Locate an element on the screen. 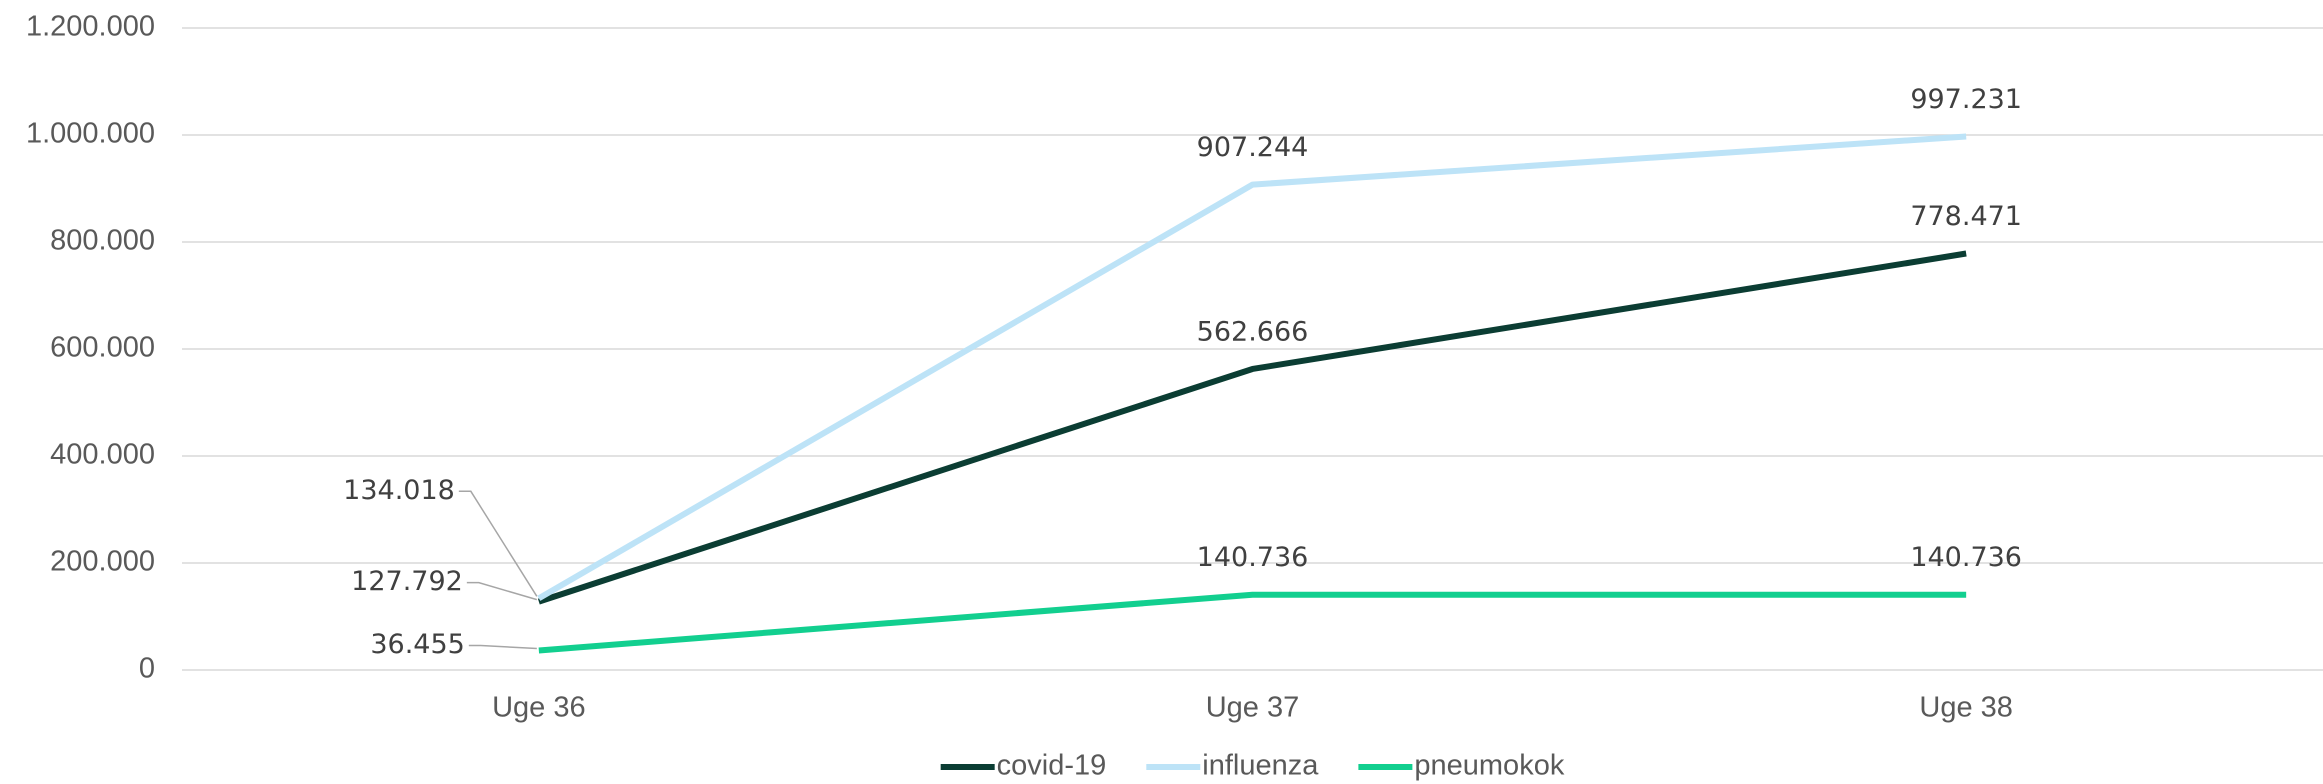  y-tick-label: 1.000.000 is located at coordinates (90, 134).